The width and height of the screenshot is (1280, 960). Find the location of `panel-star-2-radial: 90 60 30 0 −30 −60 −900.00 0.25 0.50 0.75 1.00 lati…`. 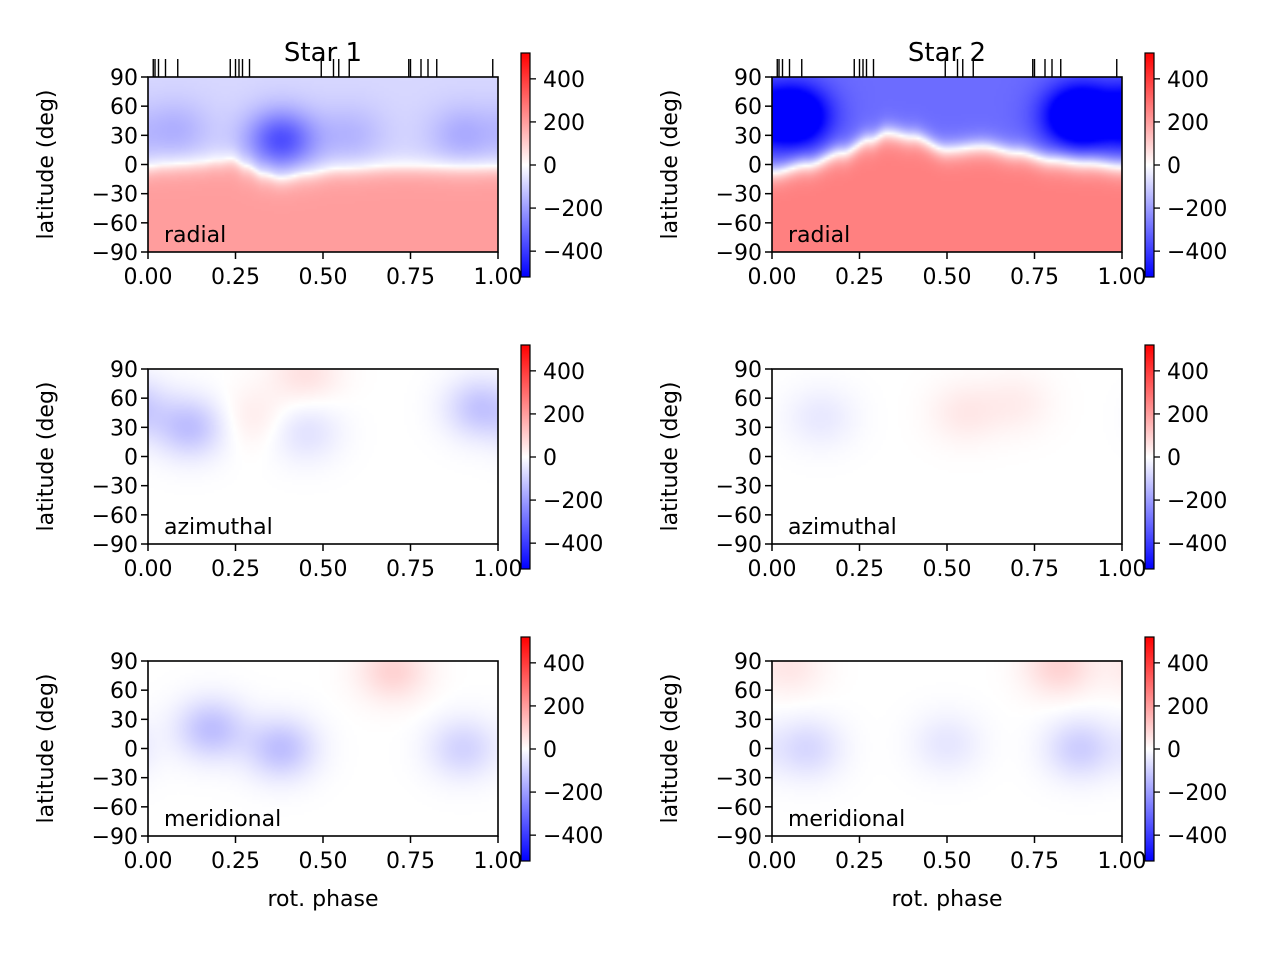

panel-star-2-radial: 90 60 30 0 −30 −60 −900.00 0.25 0.50 0.75 1.00 lati… is located at coordinates (942, 164).